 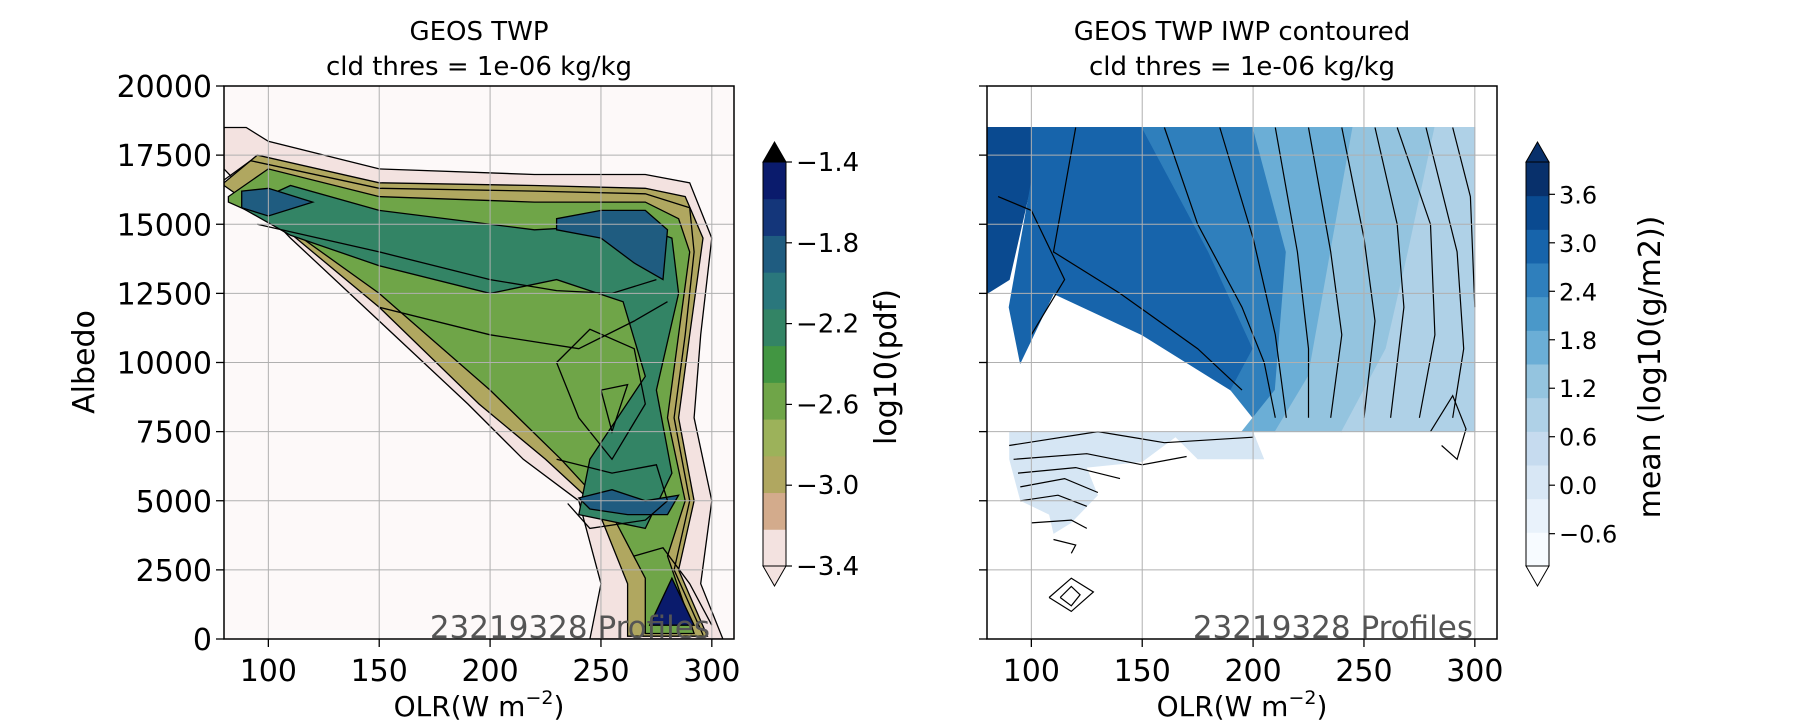 I want to click on y-tick-label-5: 12500, so click(x=164, y=294).